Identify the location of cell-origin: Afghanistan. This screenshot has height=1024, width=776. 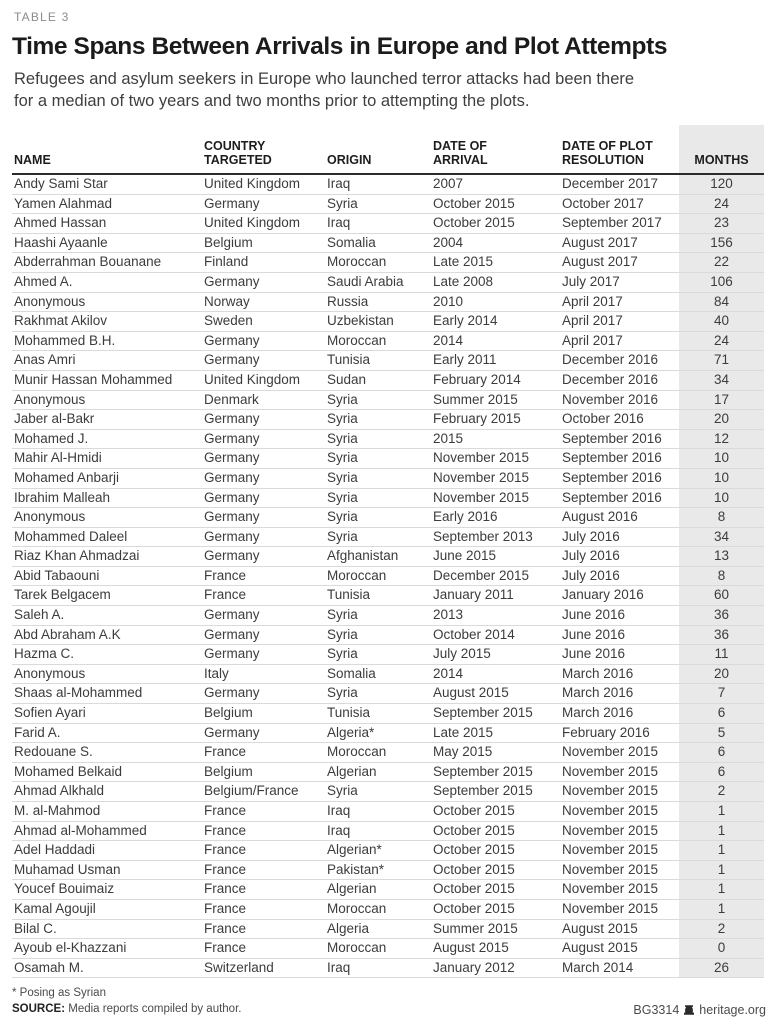
(378, 556).